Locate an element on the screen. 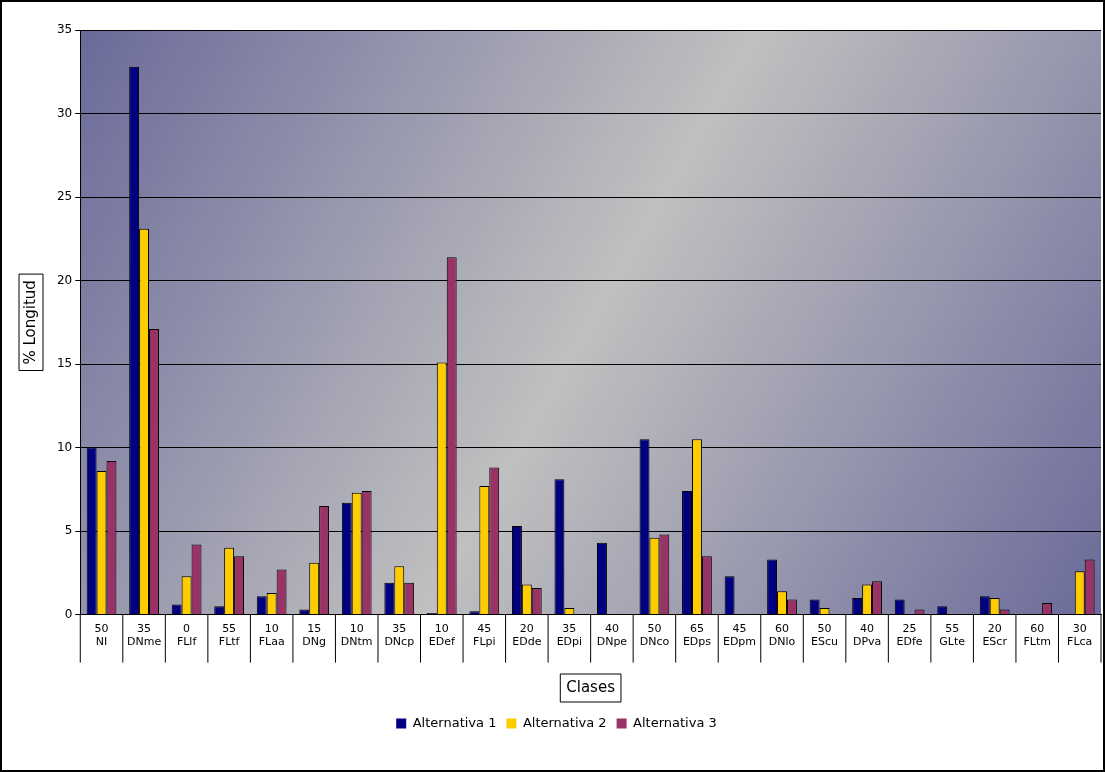  x-tick-label: 60 DNlo is located at coordinates (782, 635).